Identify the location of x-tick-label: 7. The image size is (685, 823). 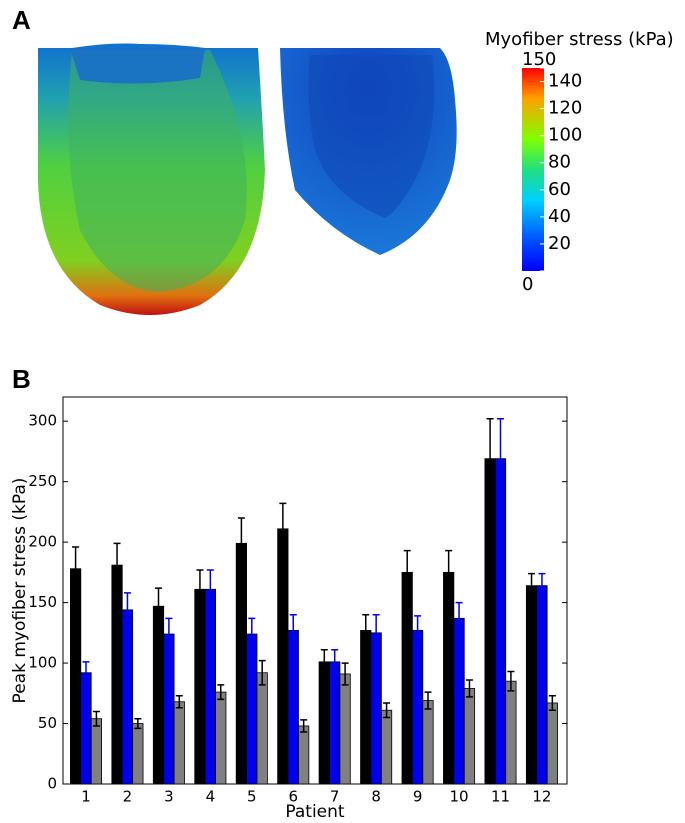
(335, 797).